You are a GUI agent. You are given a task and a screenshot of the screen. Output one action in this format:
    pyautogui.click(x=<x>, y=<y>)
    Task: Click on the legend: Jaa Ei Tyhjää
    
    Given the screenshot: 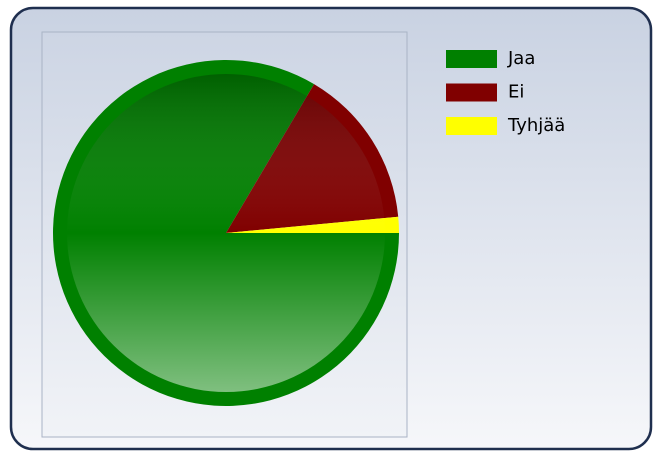 What is the action you would take?
    pyautogui.click(x=505, y=92)
    